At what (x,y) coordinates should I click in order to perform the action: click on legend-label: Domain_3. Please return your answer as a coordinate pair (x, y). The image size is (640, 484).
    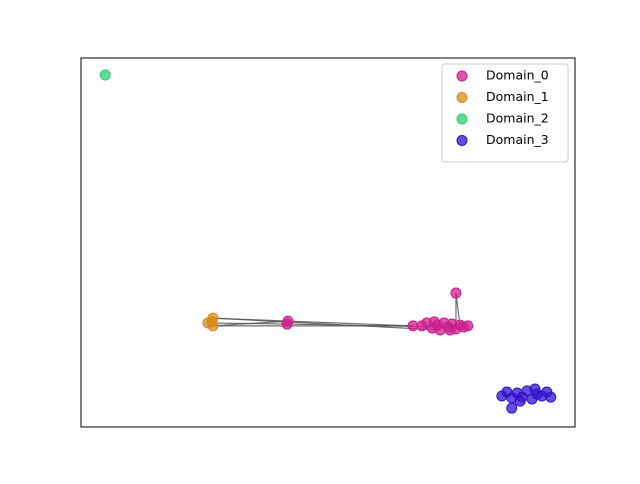
    Looking at the image, I should click on (517, 139).